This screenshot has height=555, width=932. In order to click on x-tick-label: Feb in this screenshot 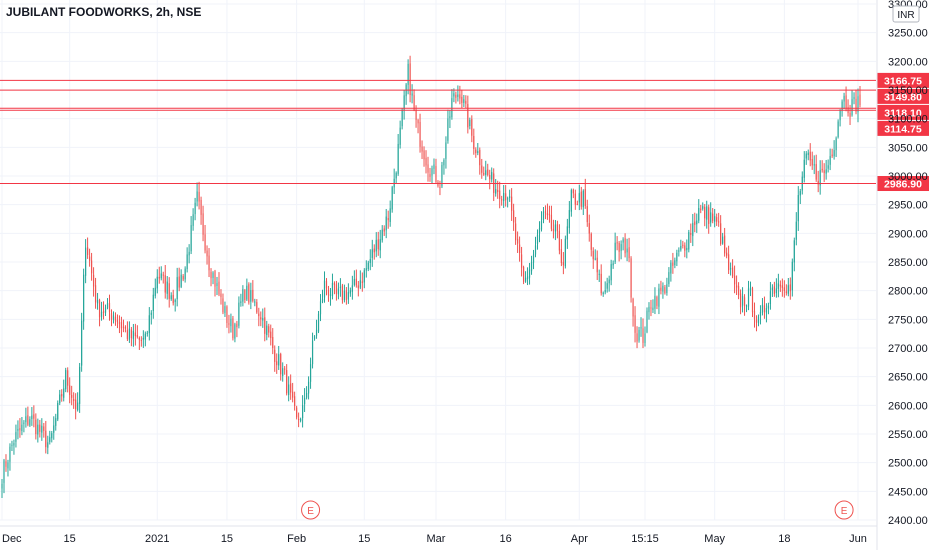, I will do `click(296, 539)`.